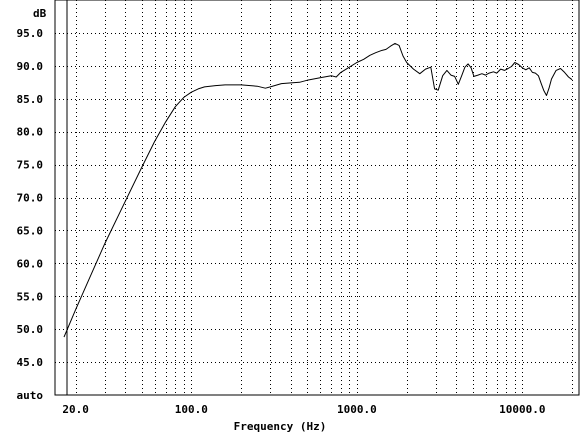  I want to click on y-tick-label: 85.0, so click(30, 99).